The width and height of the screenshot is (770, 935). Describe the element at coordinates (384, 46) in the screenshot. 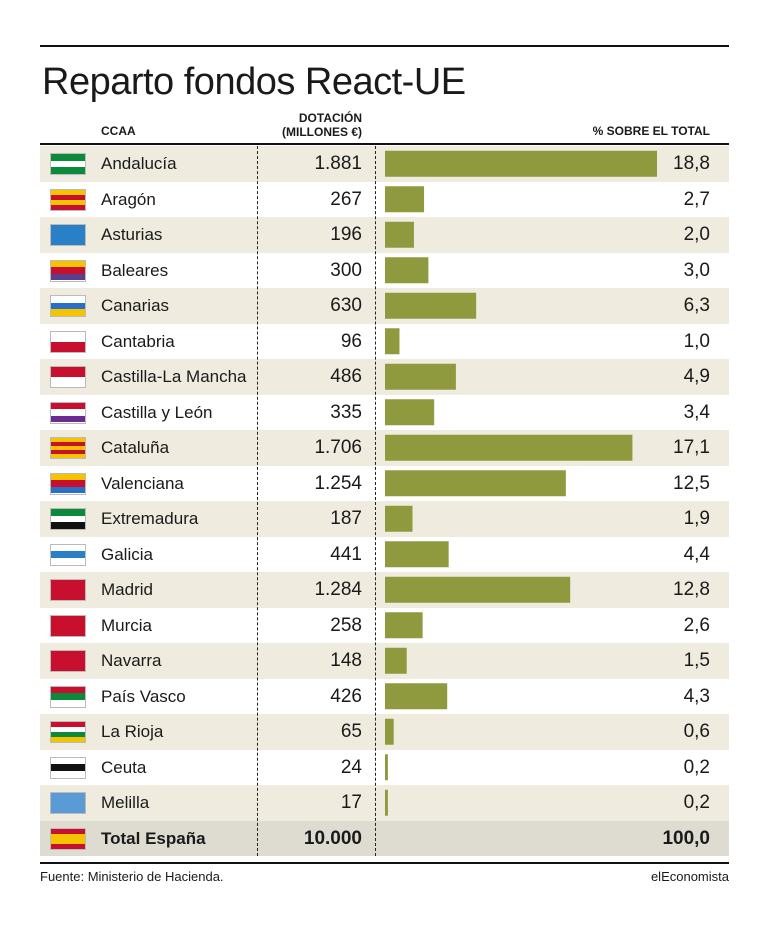

I see `top-rule` at that location.